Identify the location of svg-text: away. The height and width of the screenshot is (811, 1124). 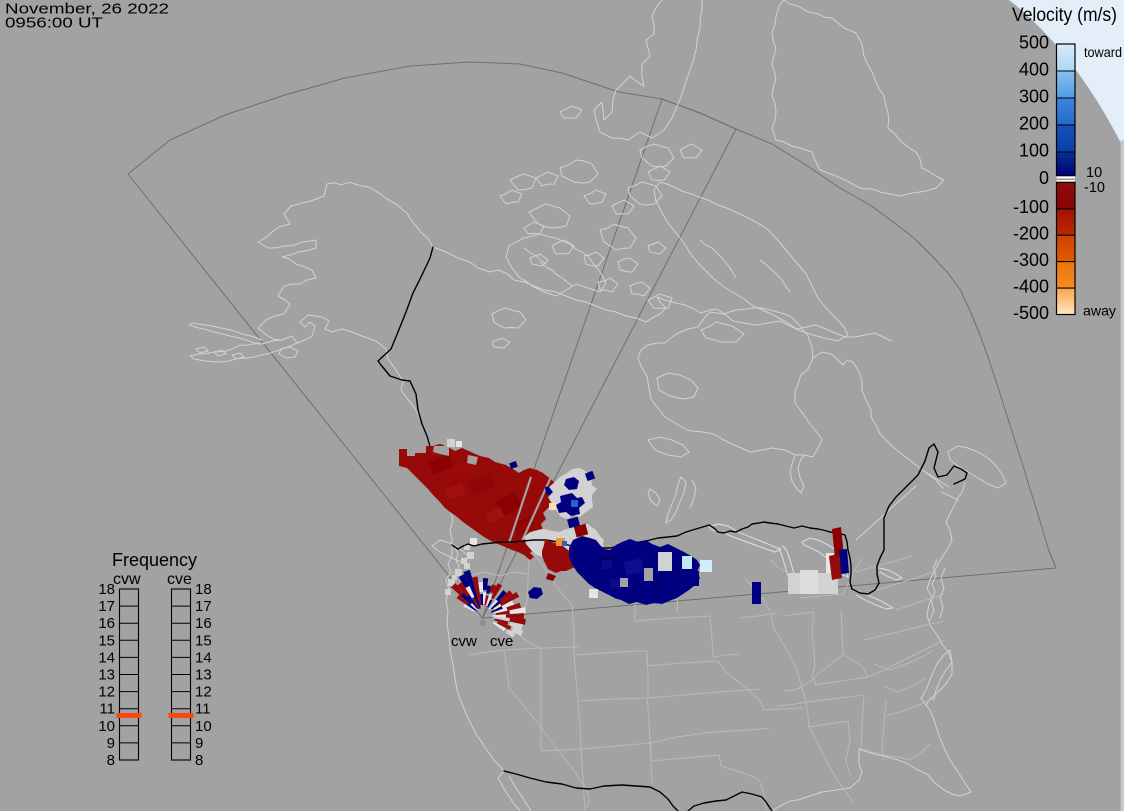
(1099, 311).